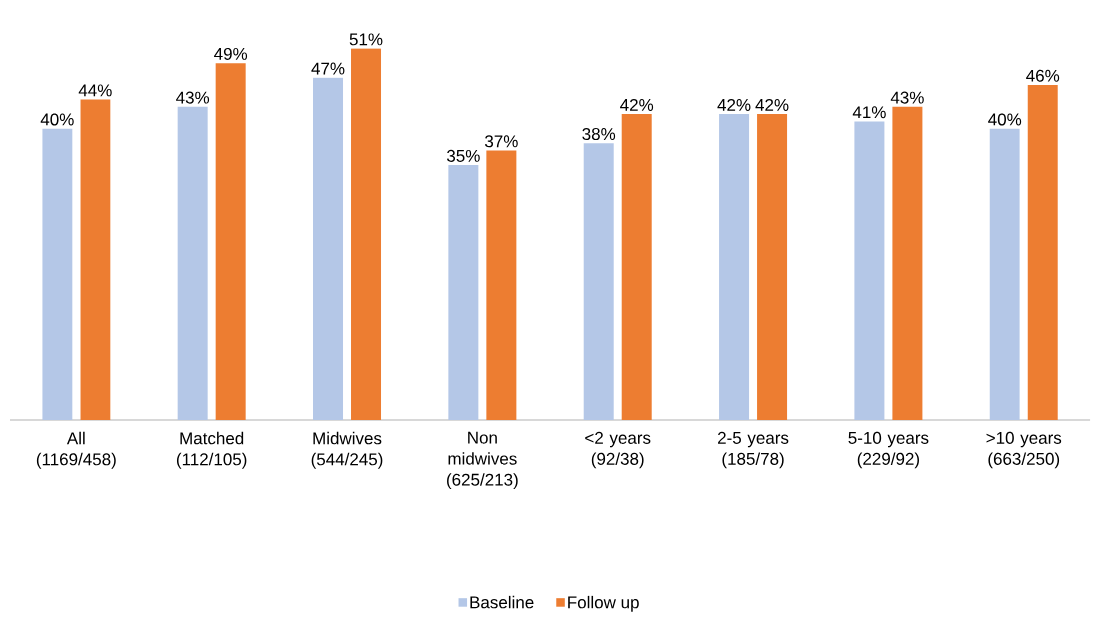 This screenshot has height=621, width=1094. I want to click on data-label: 47%, so click(328, 68).